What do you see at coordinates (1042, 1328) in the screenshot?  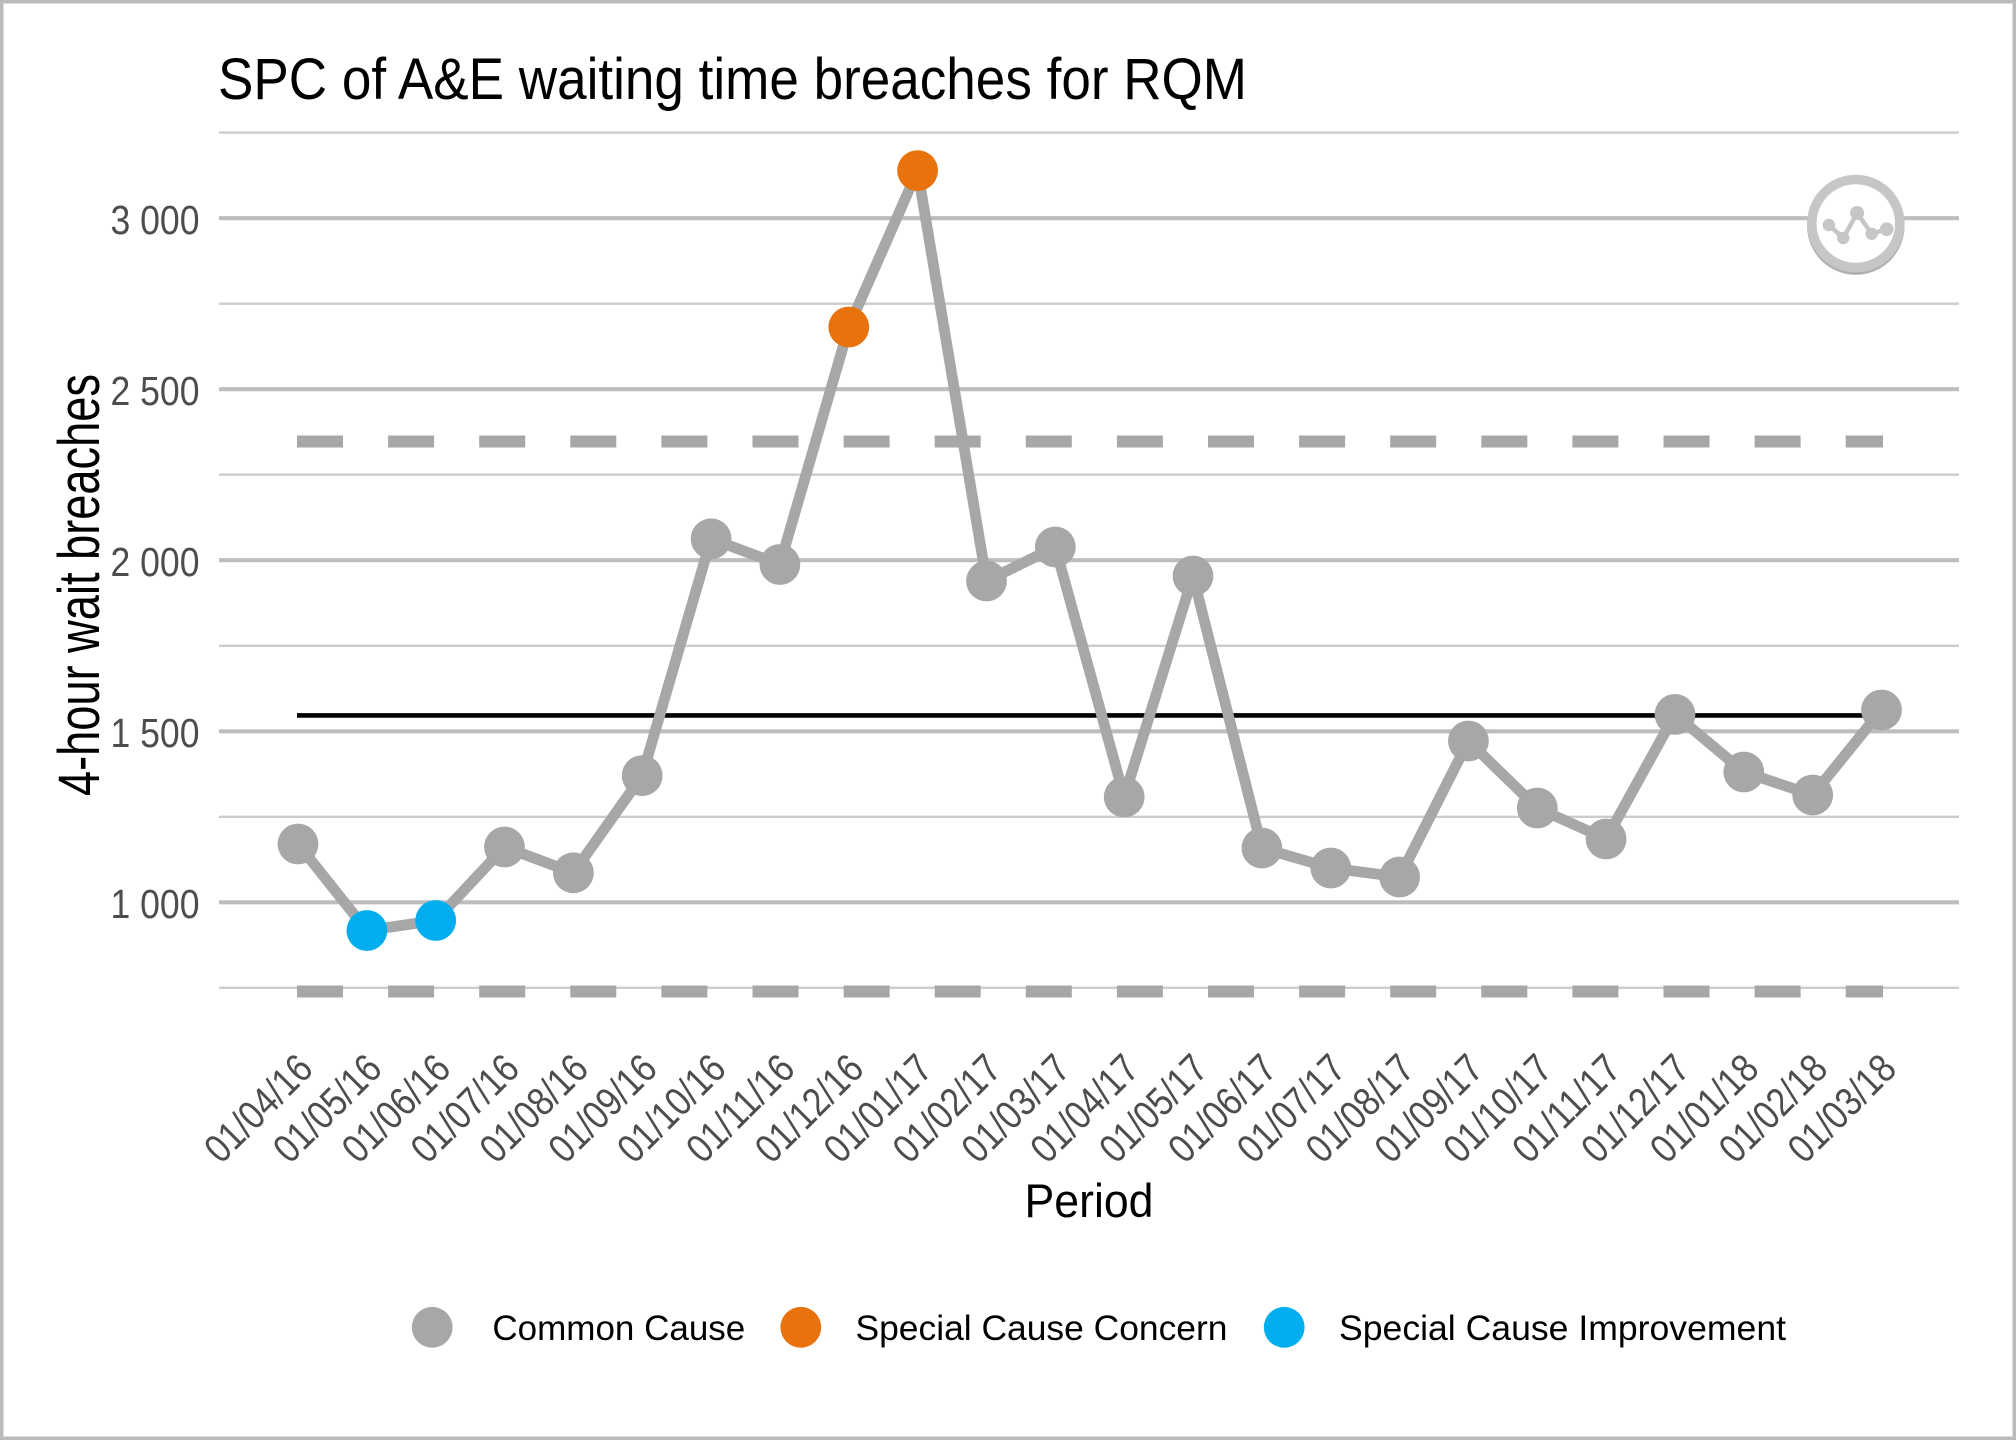 I see `svg-text: Special Cause Concern` at bounding box center [1042, 1328].